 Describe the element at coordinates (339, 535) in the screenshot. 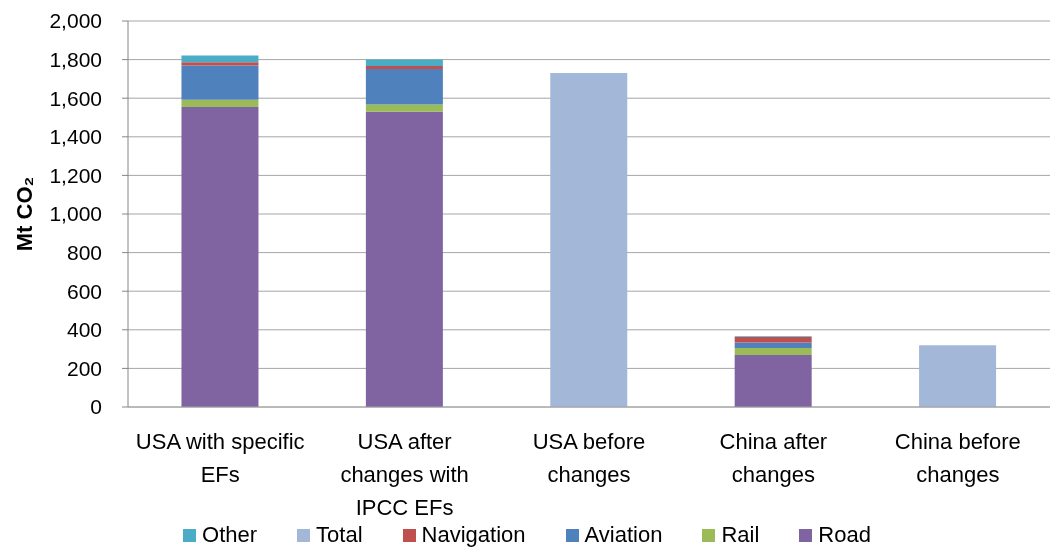

I see `legend-label: Total` at that location.